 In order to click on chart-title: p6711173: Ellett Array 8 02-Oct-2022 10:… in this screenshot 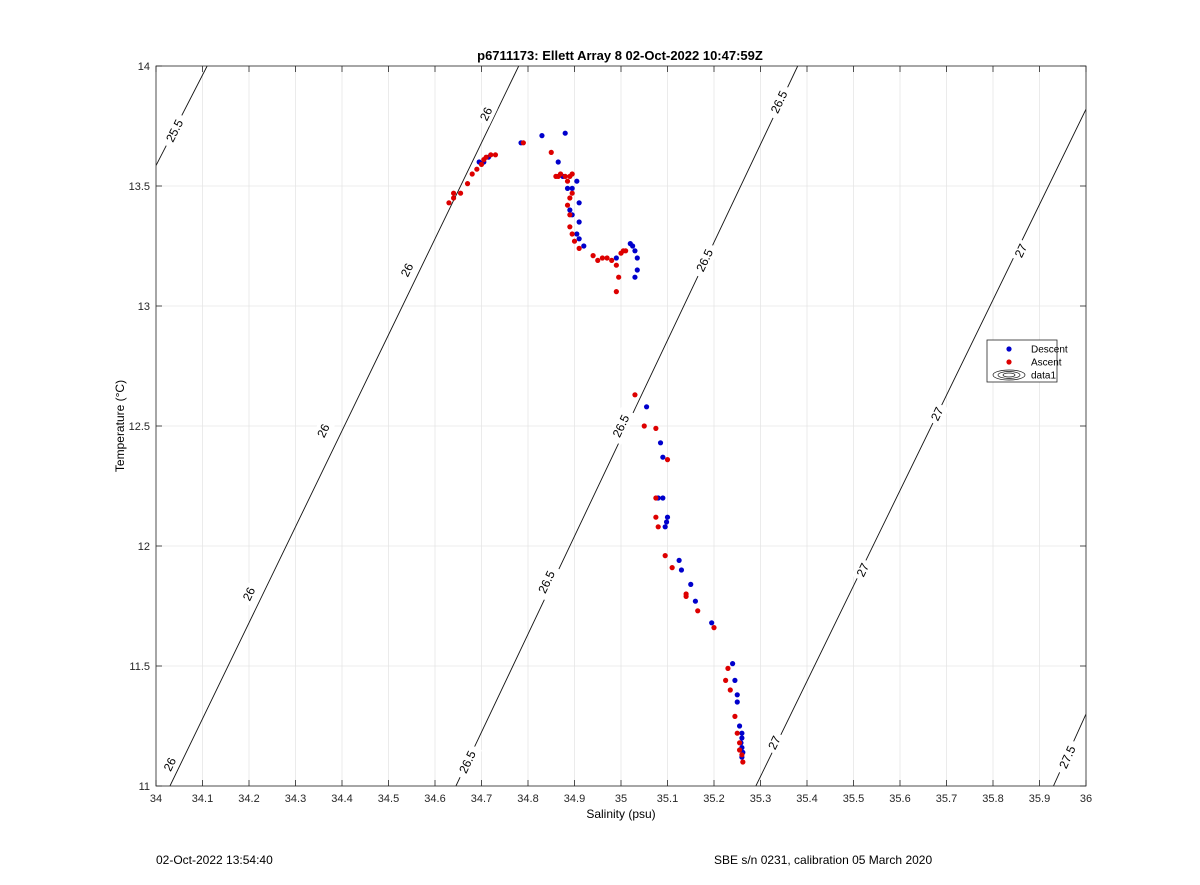, I will do `click(620, 55)`.